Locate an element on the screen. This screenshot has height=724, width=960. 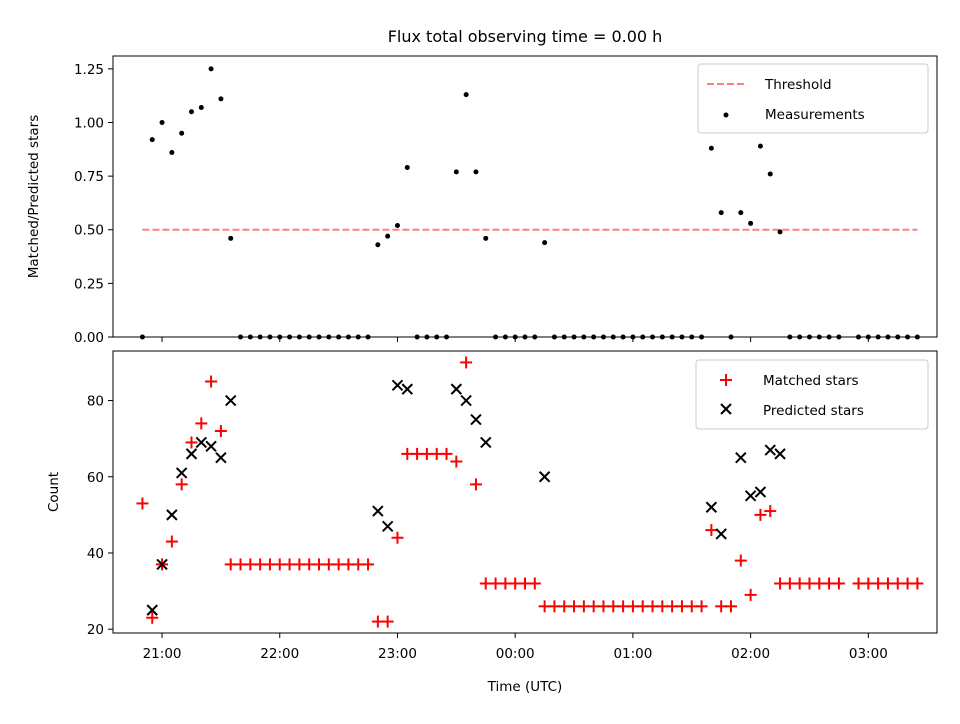
legend-threshold-label: Threshold is located at coordinates (798, 85).